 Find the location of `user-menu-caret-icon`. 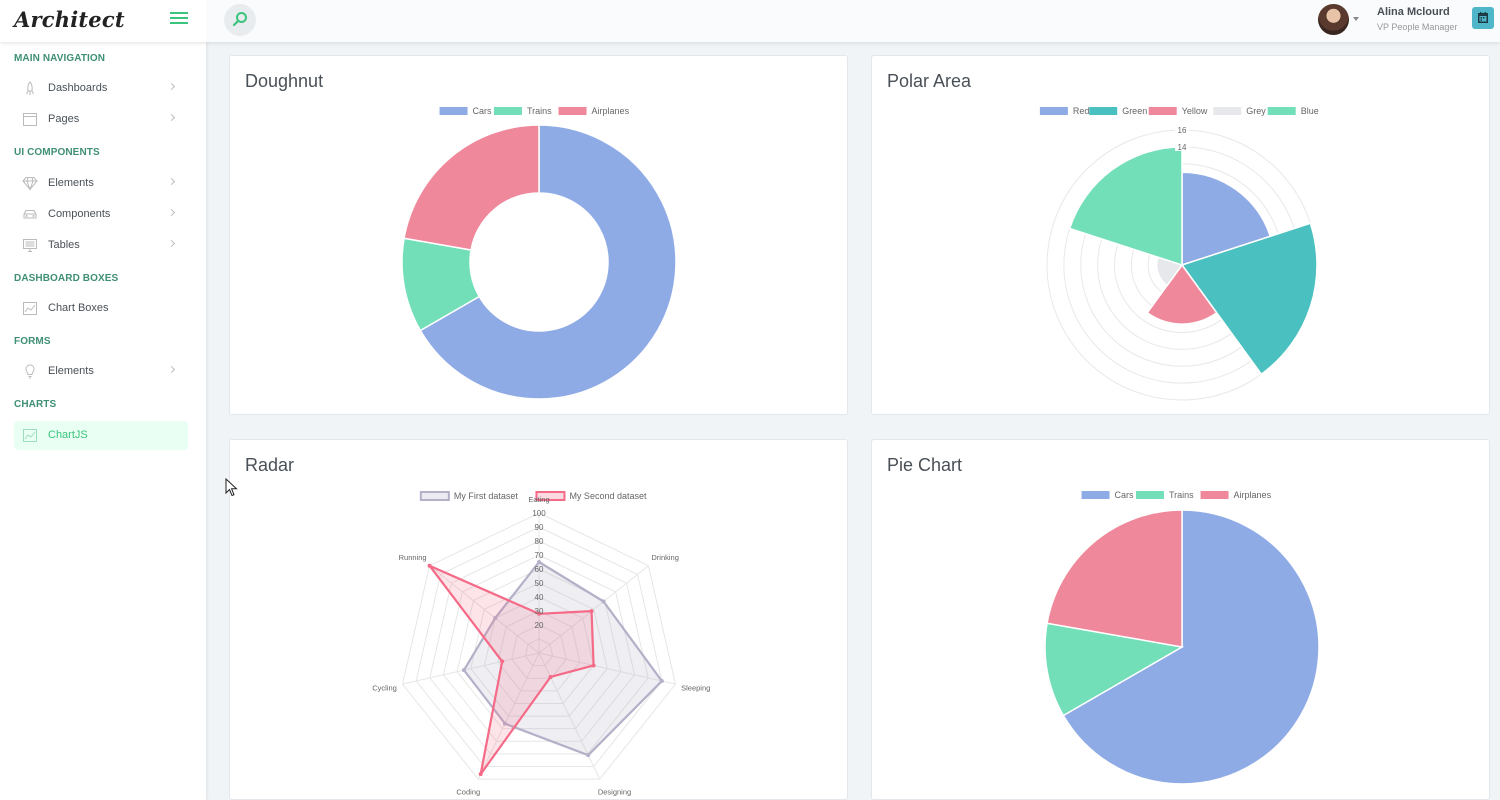

user-menu-caret-icon is located at coordinates (1356, 19).